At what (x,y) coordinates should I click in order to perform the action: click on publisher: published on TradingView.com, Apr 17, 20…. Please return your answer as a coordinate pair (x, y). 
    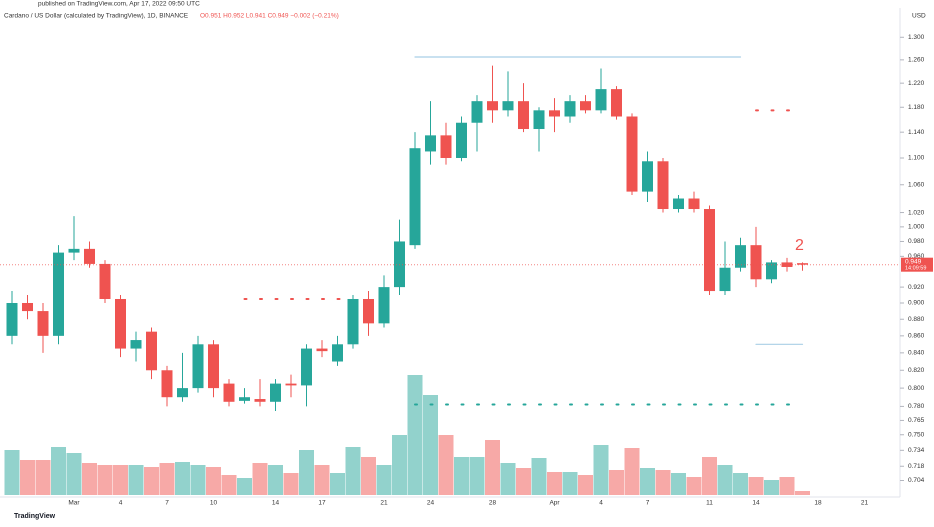
    Looking at the image, I should click on (119, 4).